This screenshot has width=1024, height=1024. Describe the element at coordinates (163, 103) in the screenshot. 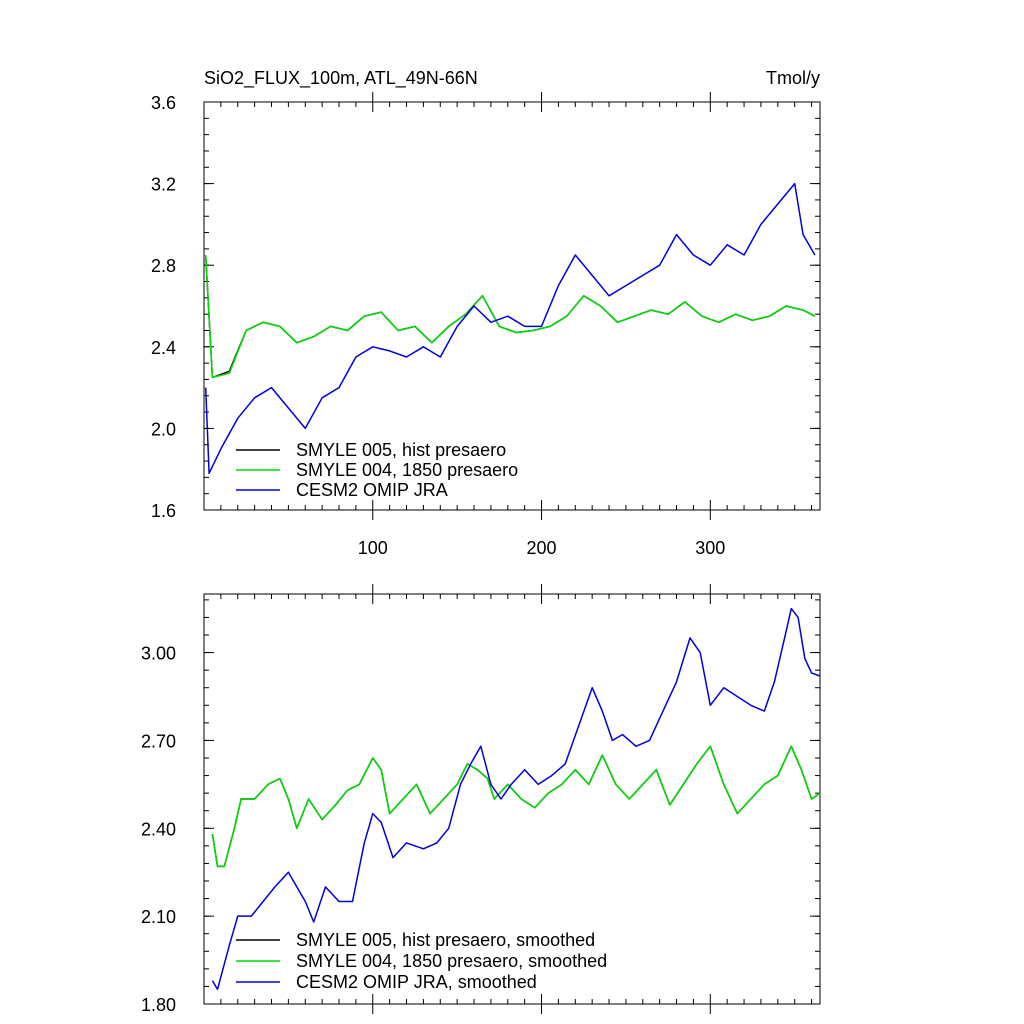

I see `y-tick-label: 3.6` at that location.